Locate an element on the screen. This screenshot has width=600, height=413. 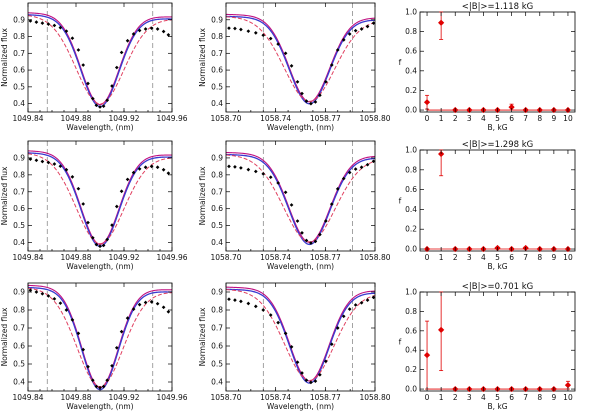
x-tick-label: 1058.74 is located at coordinates (275, 118).